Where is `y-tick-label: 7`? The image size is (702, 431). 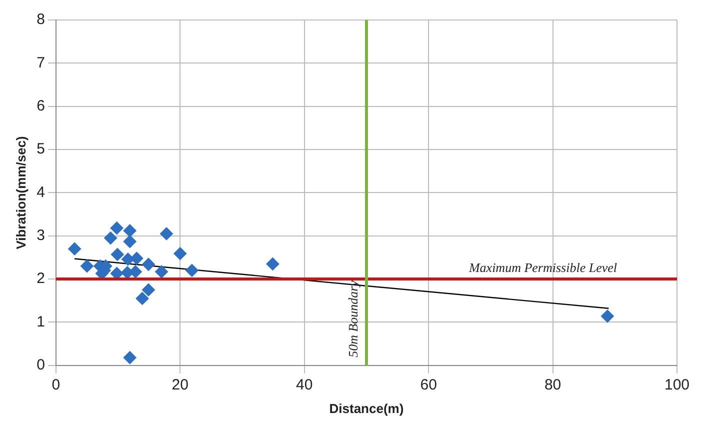 y-tick-label: 7 is located at coordinates (40, 63).